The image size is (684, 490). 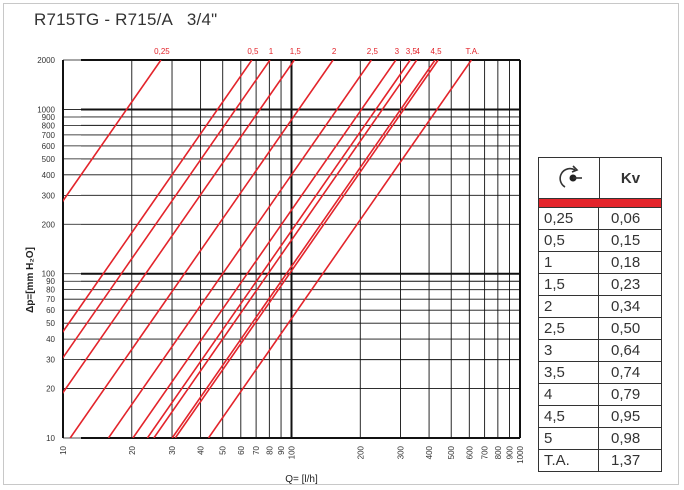 I want to click on y-tick-label: 10, so click(x=50, y=438).